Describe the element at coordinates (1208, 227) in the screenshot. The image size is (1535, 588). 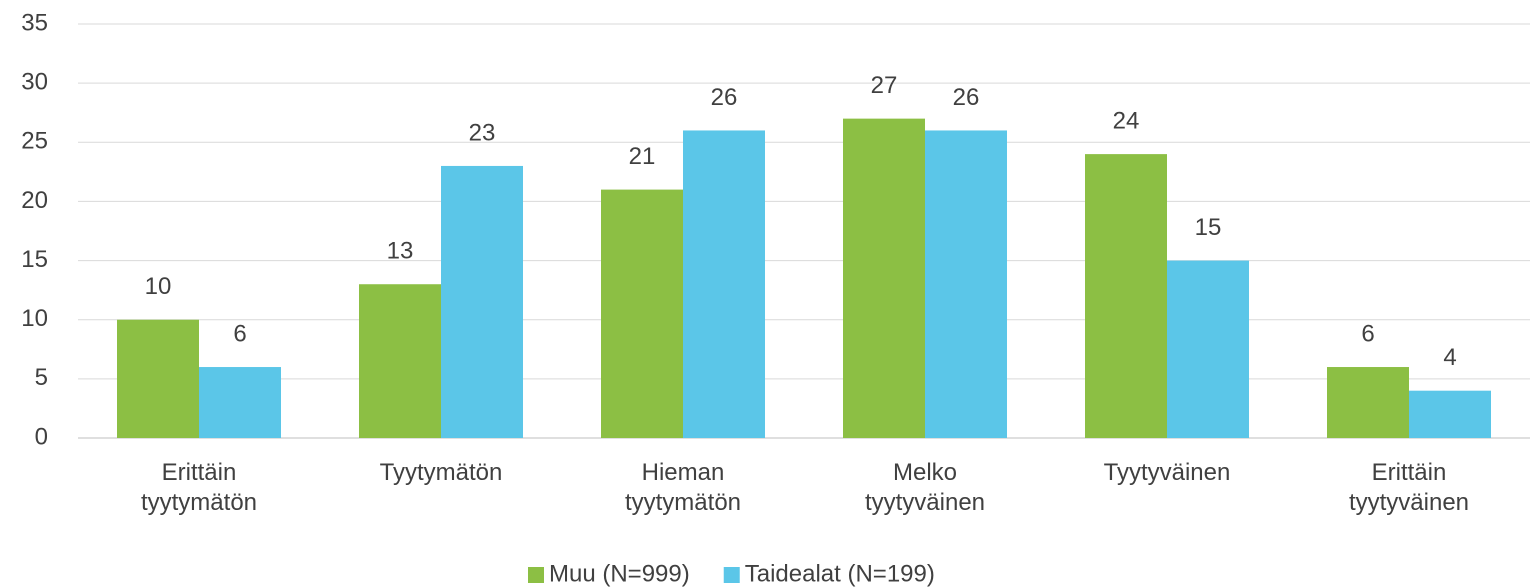
I see `data-label: 15` at that location.